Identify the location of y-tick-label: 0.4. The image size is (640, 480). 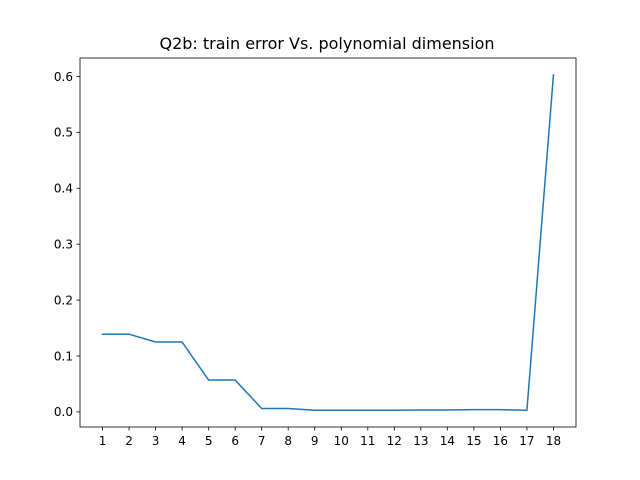
(63, 189).